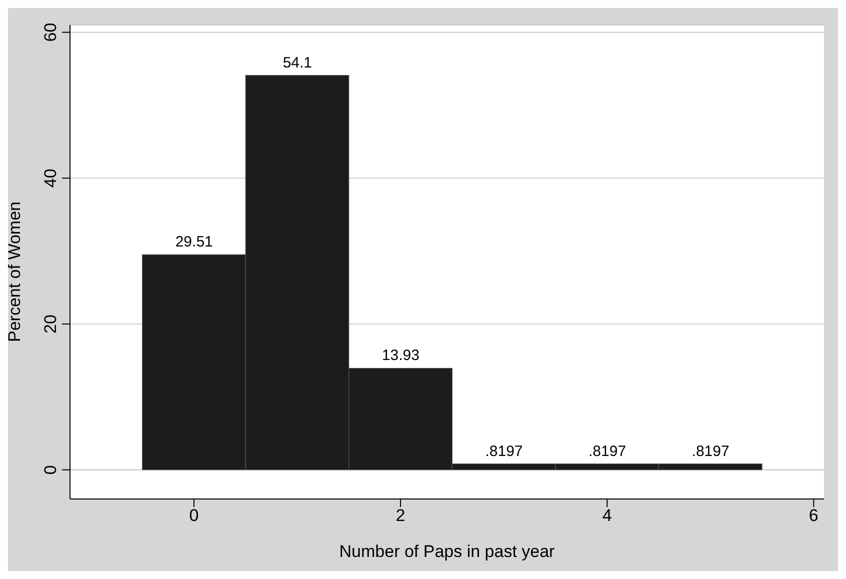 The width and height of the screenshot is (846, 579). I want to click on data-label: 54.1, so click(297, 63).